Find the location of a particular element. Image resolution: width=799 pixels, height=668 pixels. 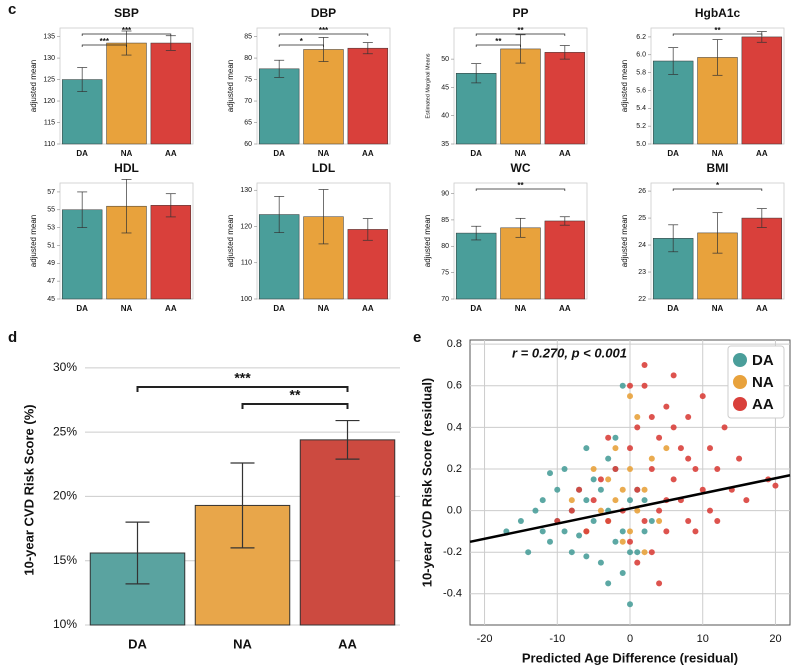

y-tick-label: 115 is located at coordinates (49, 122).